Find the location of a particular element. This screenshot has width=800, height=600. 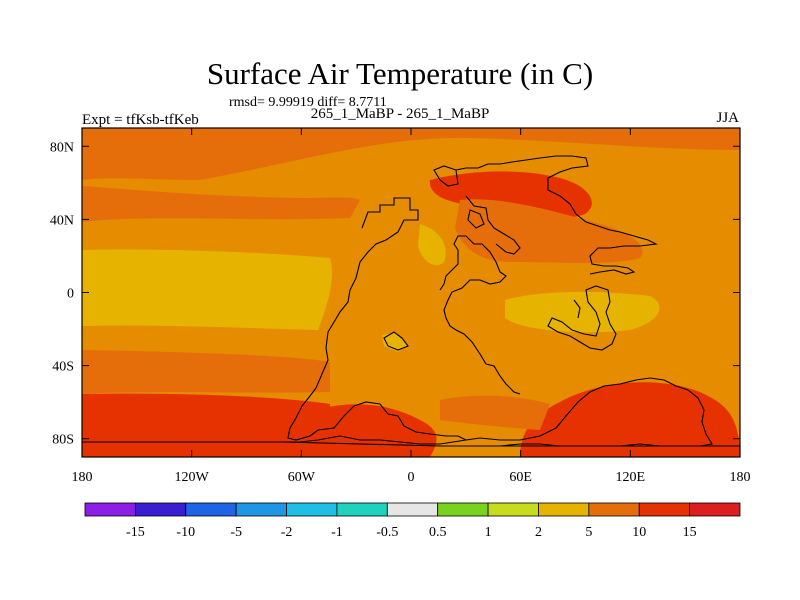

field-region-indian-ocean is located at coordinates (582, 312).